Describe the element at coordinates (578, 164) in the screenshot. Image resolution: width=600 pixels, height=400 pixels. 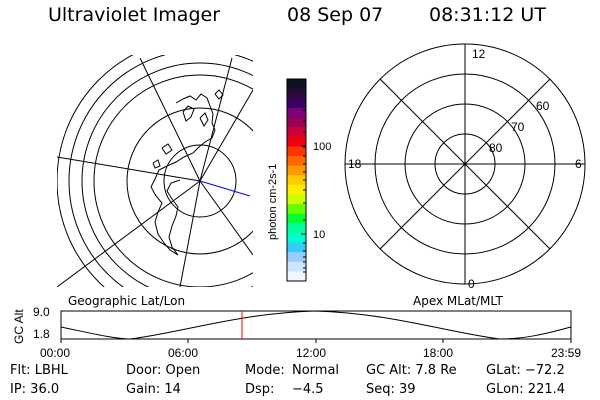
I see `mlt-label-6: 6` at that location.